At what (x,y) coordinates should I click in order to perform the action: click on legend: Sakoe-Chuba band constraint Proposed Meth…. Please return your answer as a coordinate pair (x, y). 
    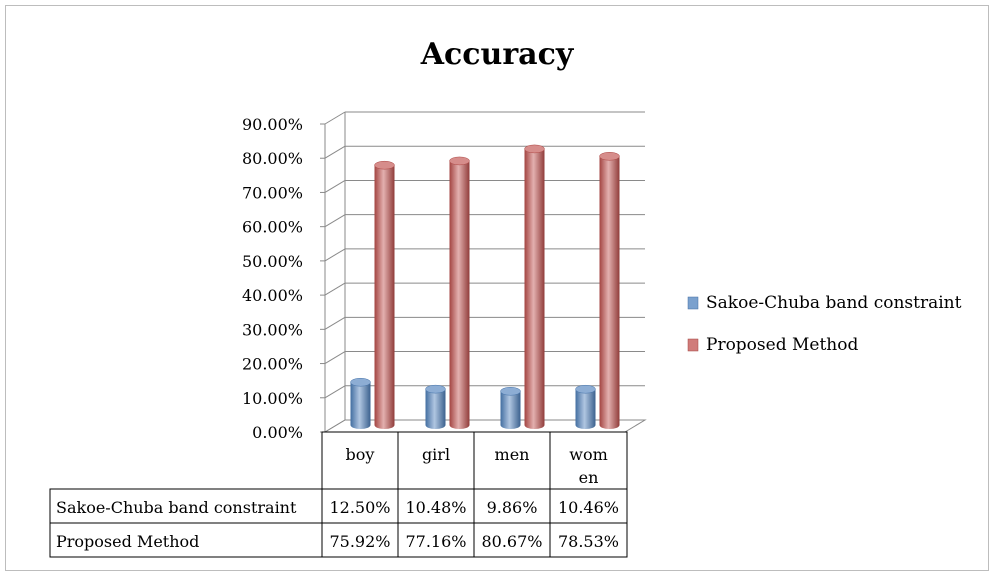
    Looking at the image, I should click on (824, 324).